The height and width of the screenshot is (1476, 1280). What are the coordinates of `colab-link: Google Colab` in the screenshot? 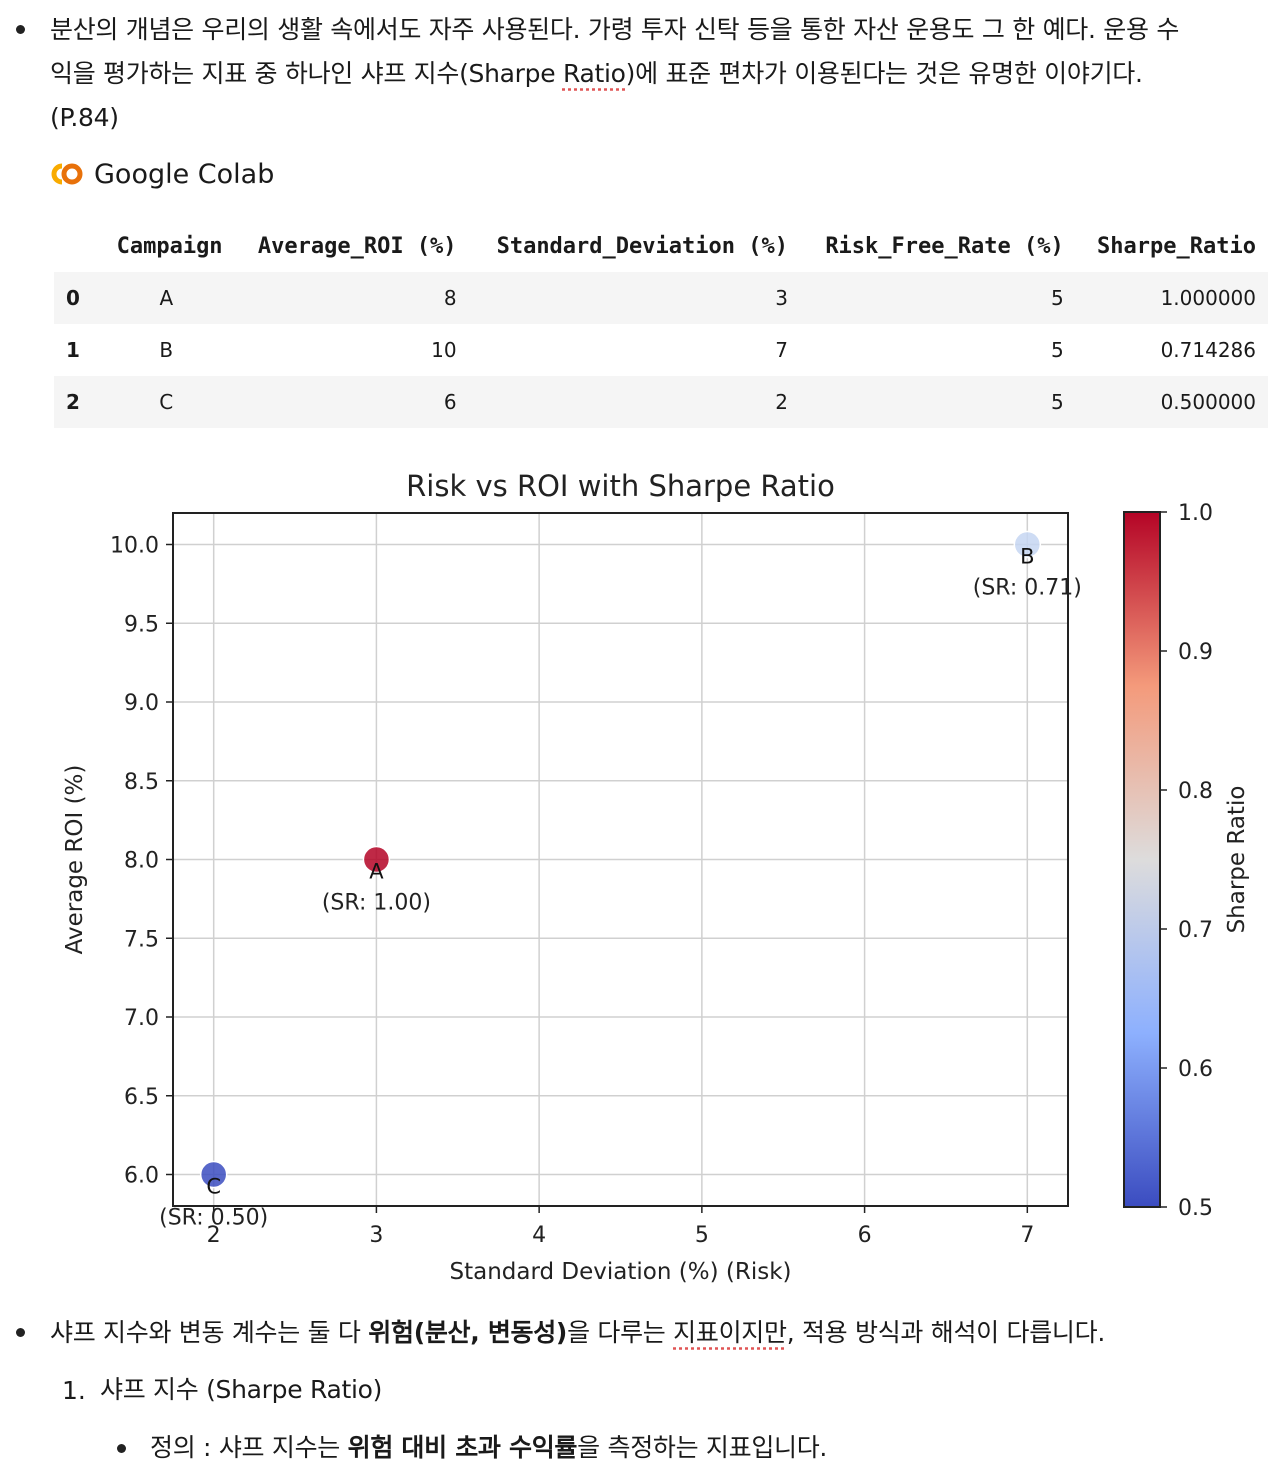 It's located at (162, 174).